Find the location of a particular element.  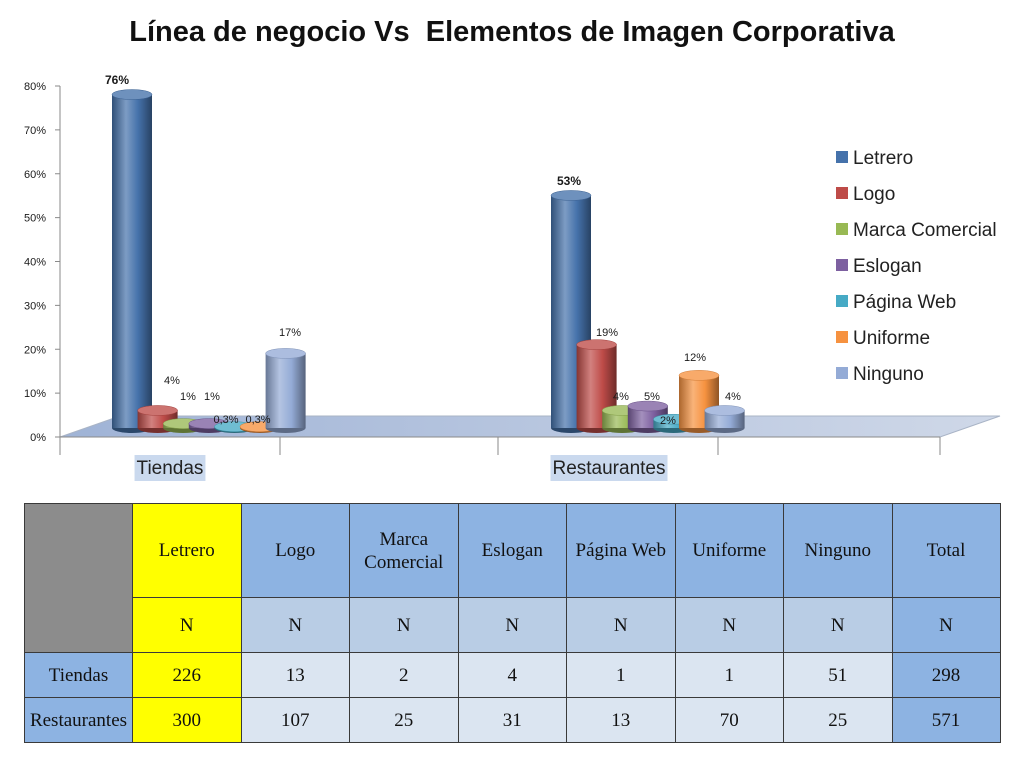

legend-item-letrero: Letrero is located at coordinates (874, 158).